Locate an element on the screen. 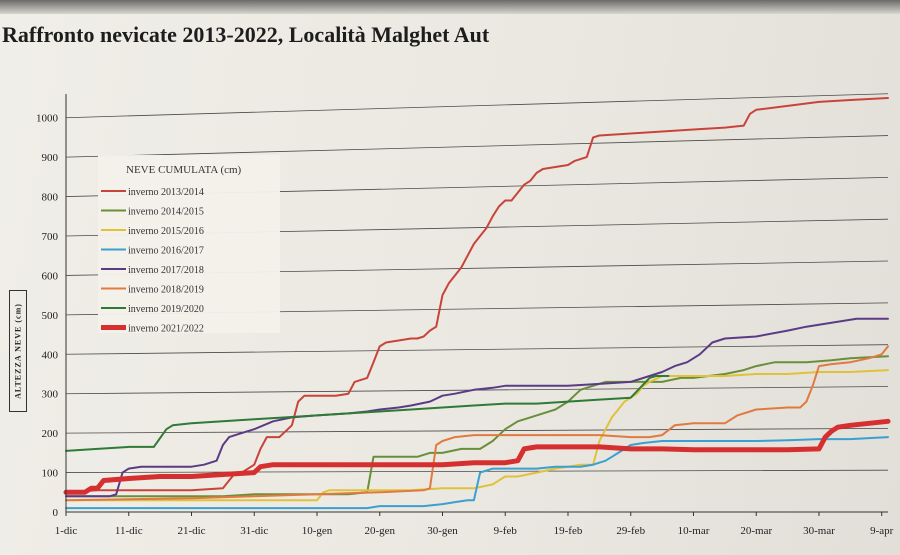 The width and height of the screenshot is (900, 555). y-tick-label: 400 is located at coordinates (50, 355).